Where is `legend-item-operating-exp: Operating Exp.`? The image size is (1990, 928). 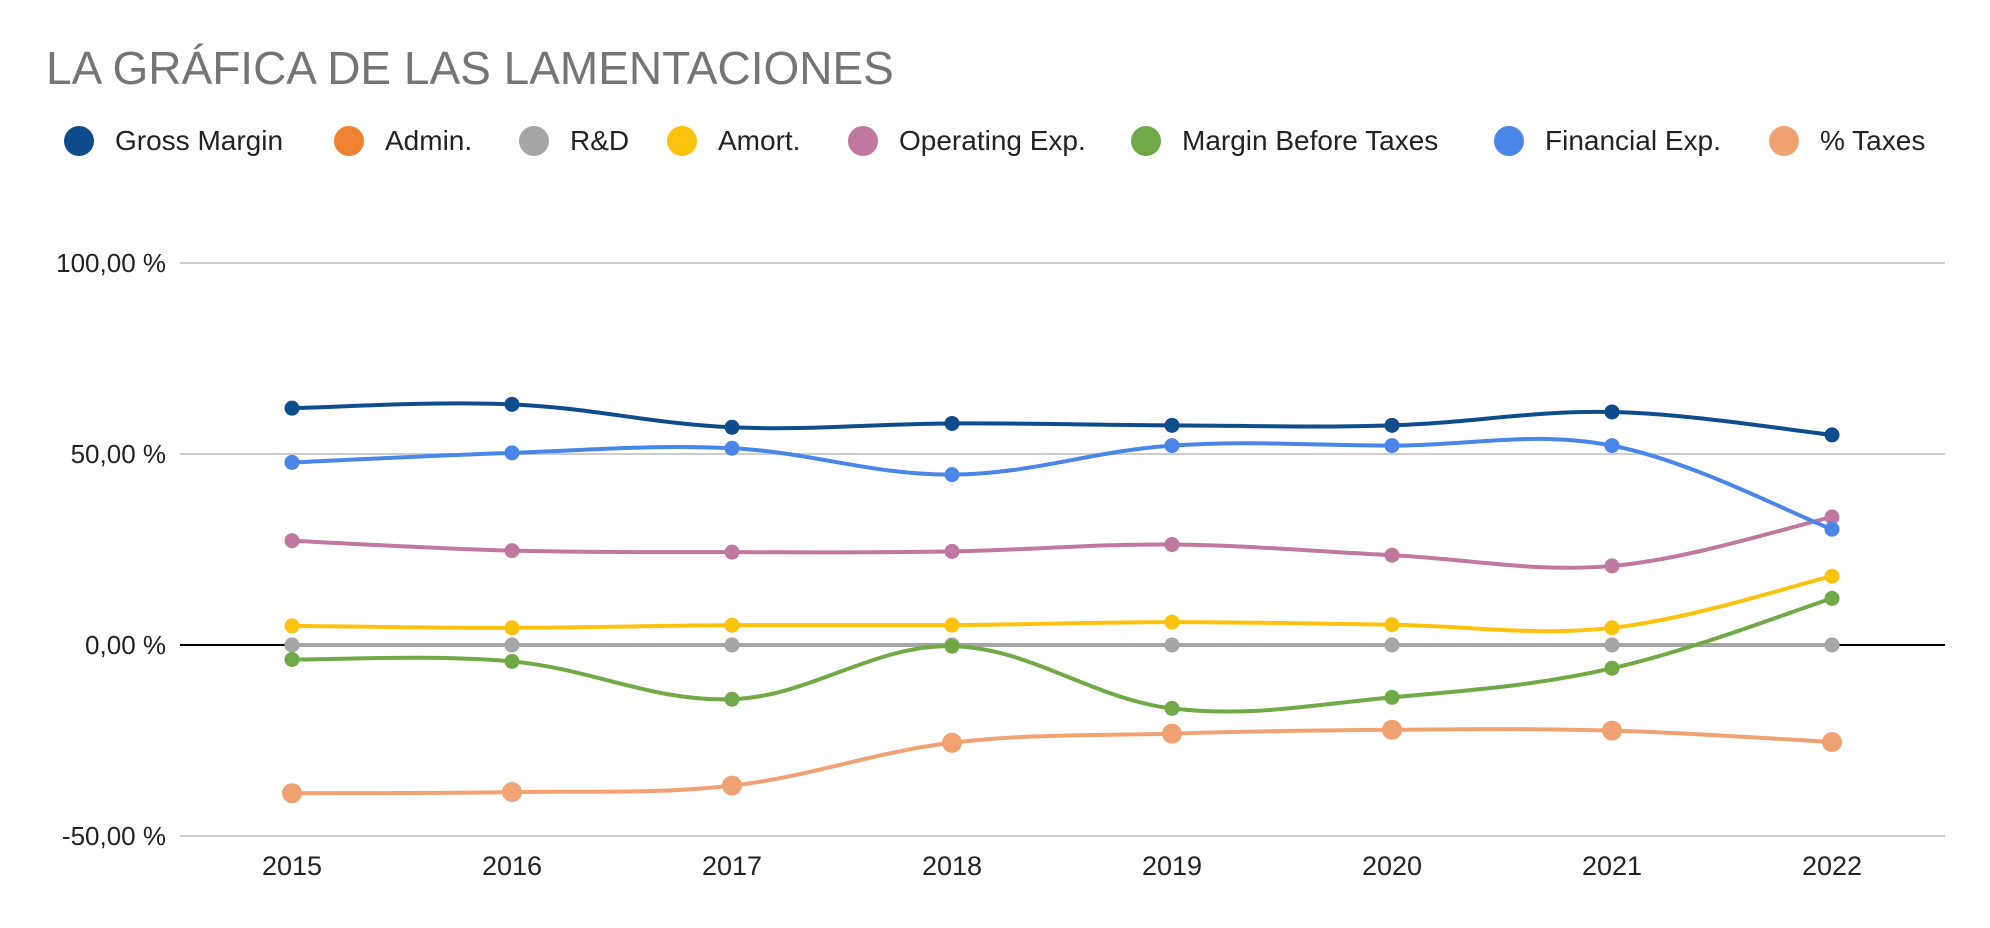 legend-item-operating-exp: Operating Exp. is located at coordinates (967, 140).